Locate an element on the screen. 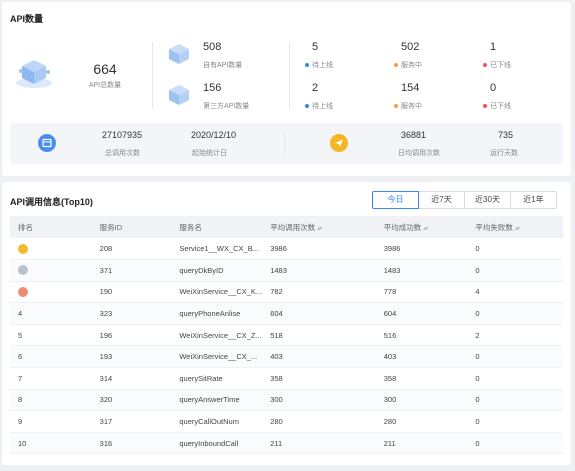 This screenshot has width=575, height=471. start-date-value: 2020/12/10 is located at coordinates (214, 135).